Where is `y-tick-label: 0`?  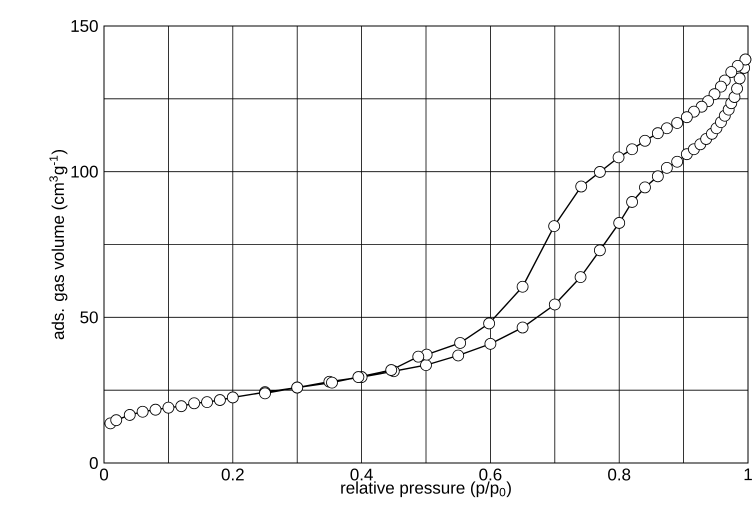
y-tick-label: 0 is located at coordinates (94, 463).